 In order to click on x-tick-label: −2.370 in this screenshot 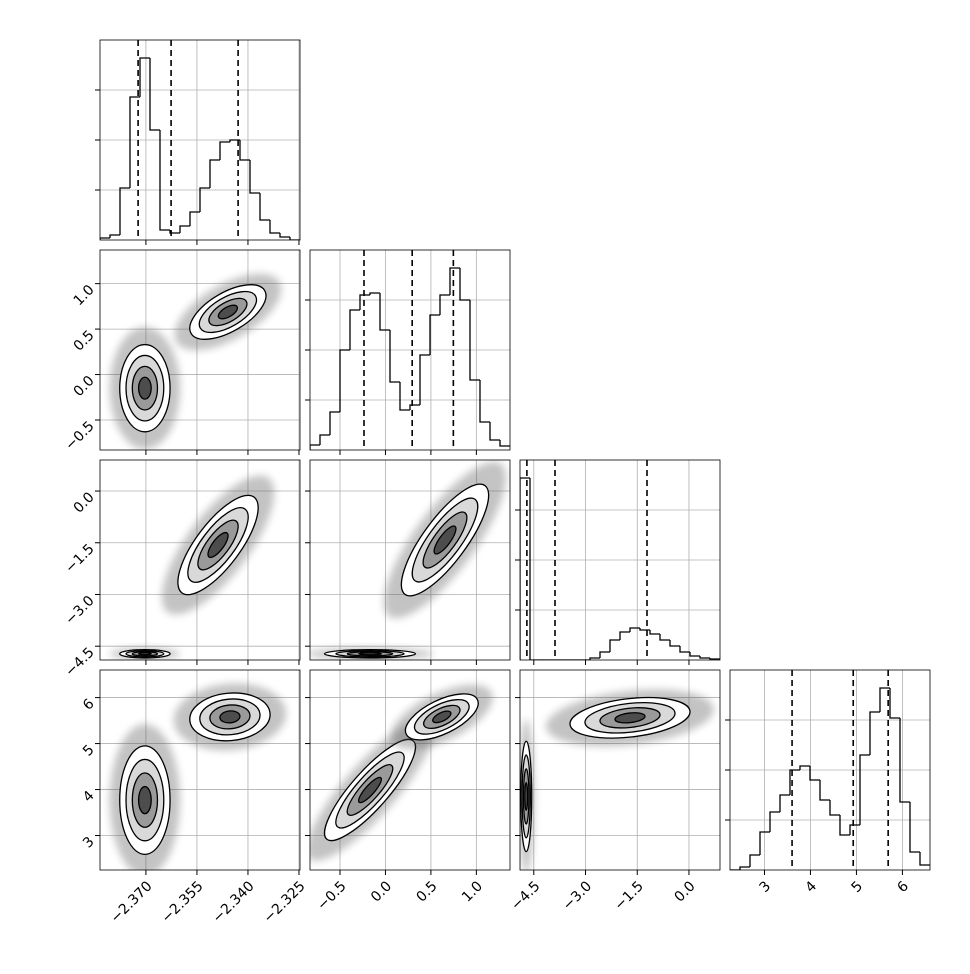, I will do `click(132, 902)`.